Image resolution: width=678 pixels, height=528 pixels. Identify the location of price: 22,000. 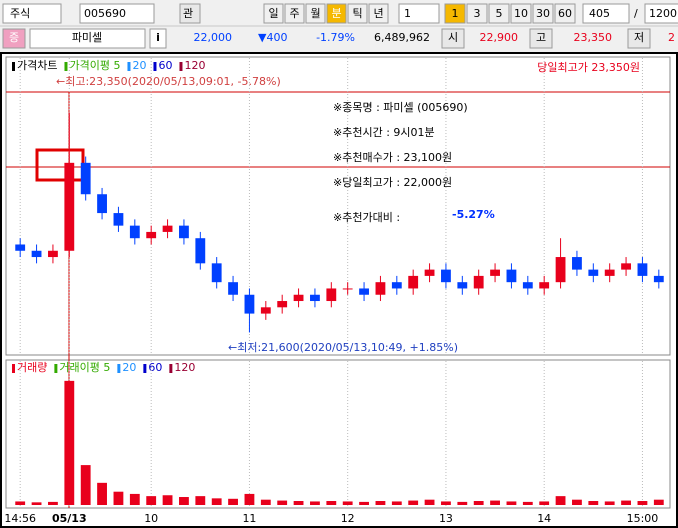
(213, 37).